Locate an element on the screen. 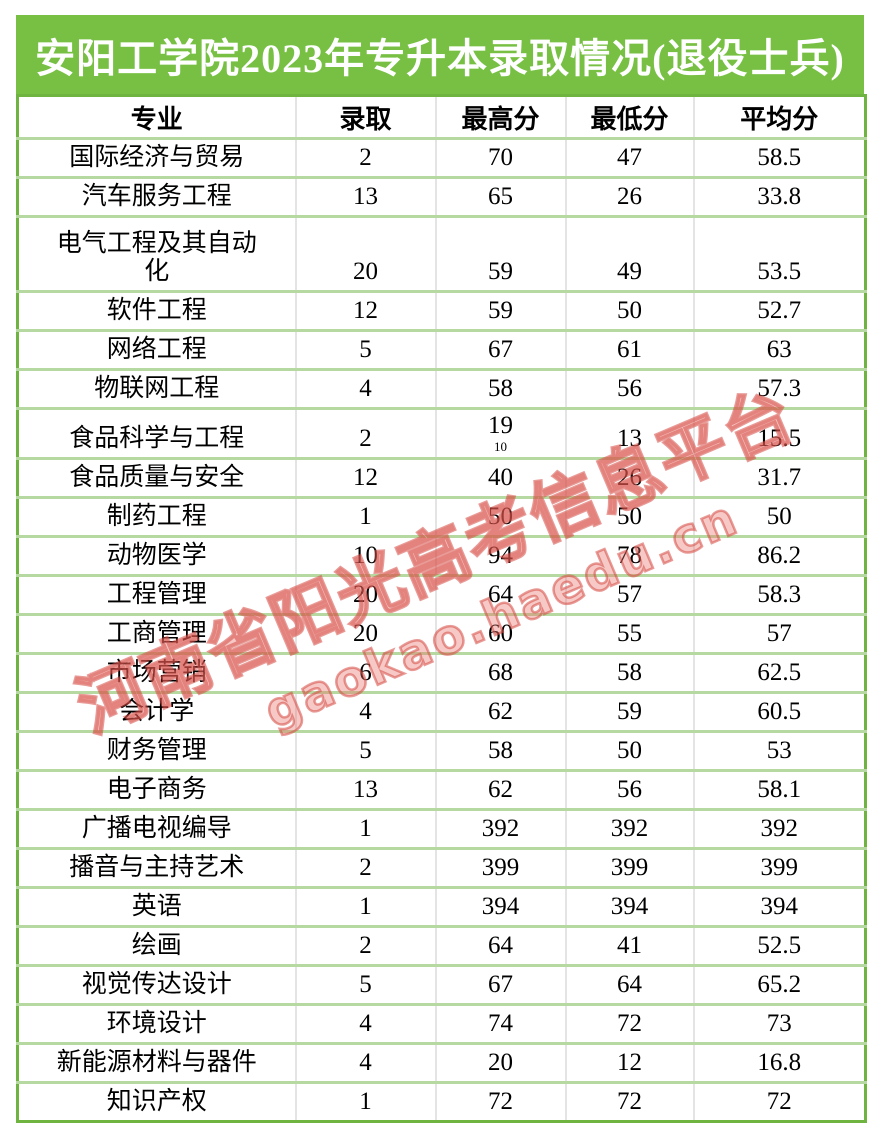  table-row: 电子商务 13 62 56 58.1 is located at coordinates (441, 789).